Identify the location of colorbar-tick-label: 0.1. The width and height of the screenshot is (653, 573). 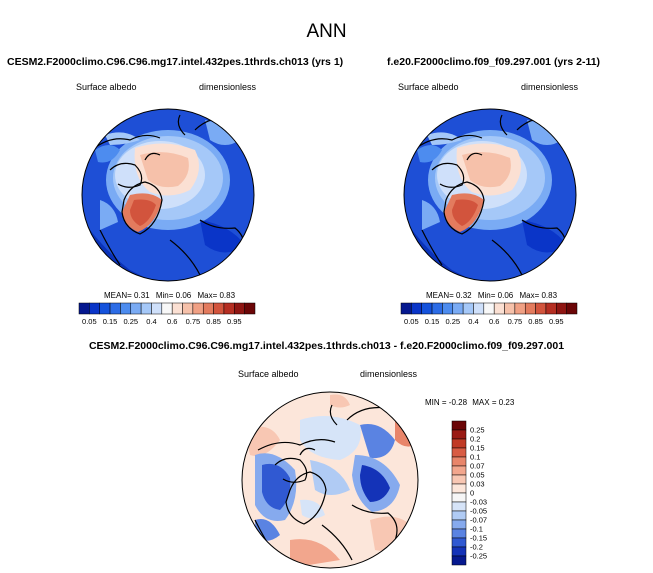
(475, 457).